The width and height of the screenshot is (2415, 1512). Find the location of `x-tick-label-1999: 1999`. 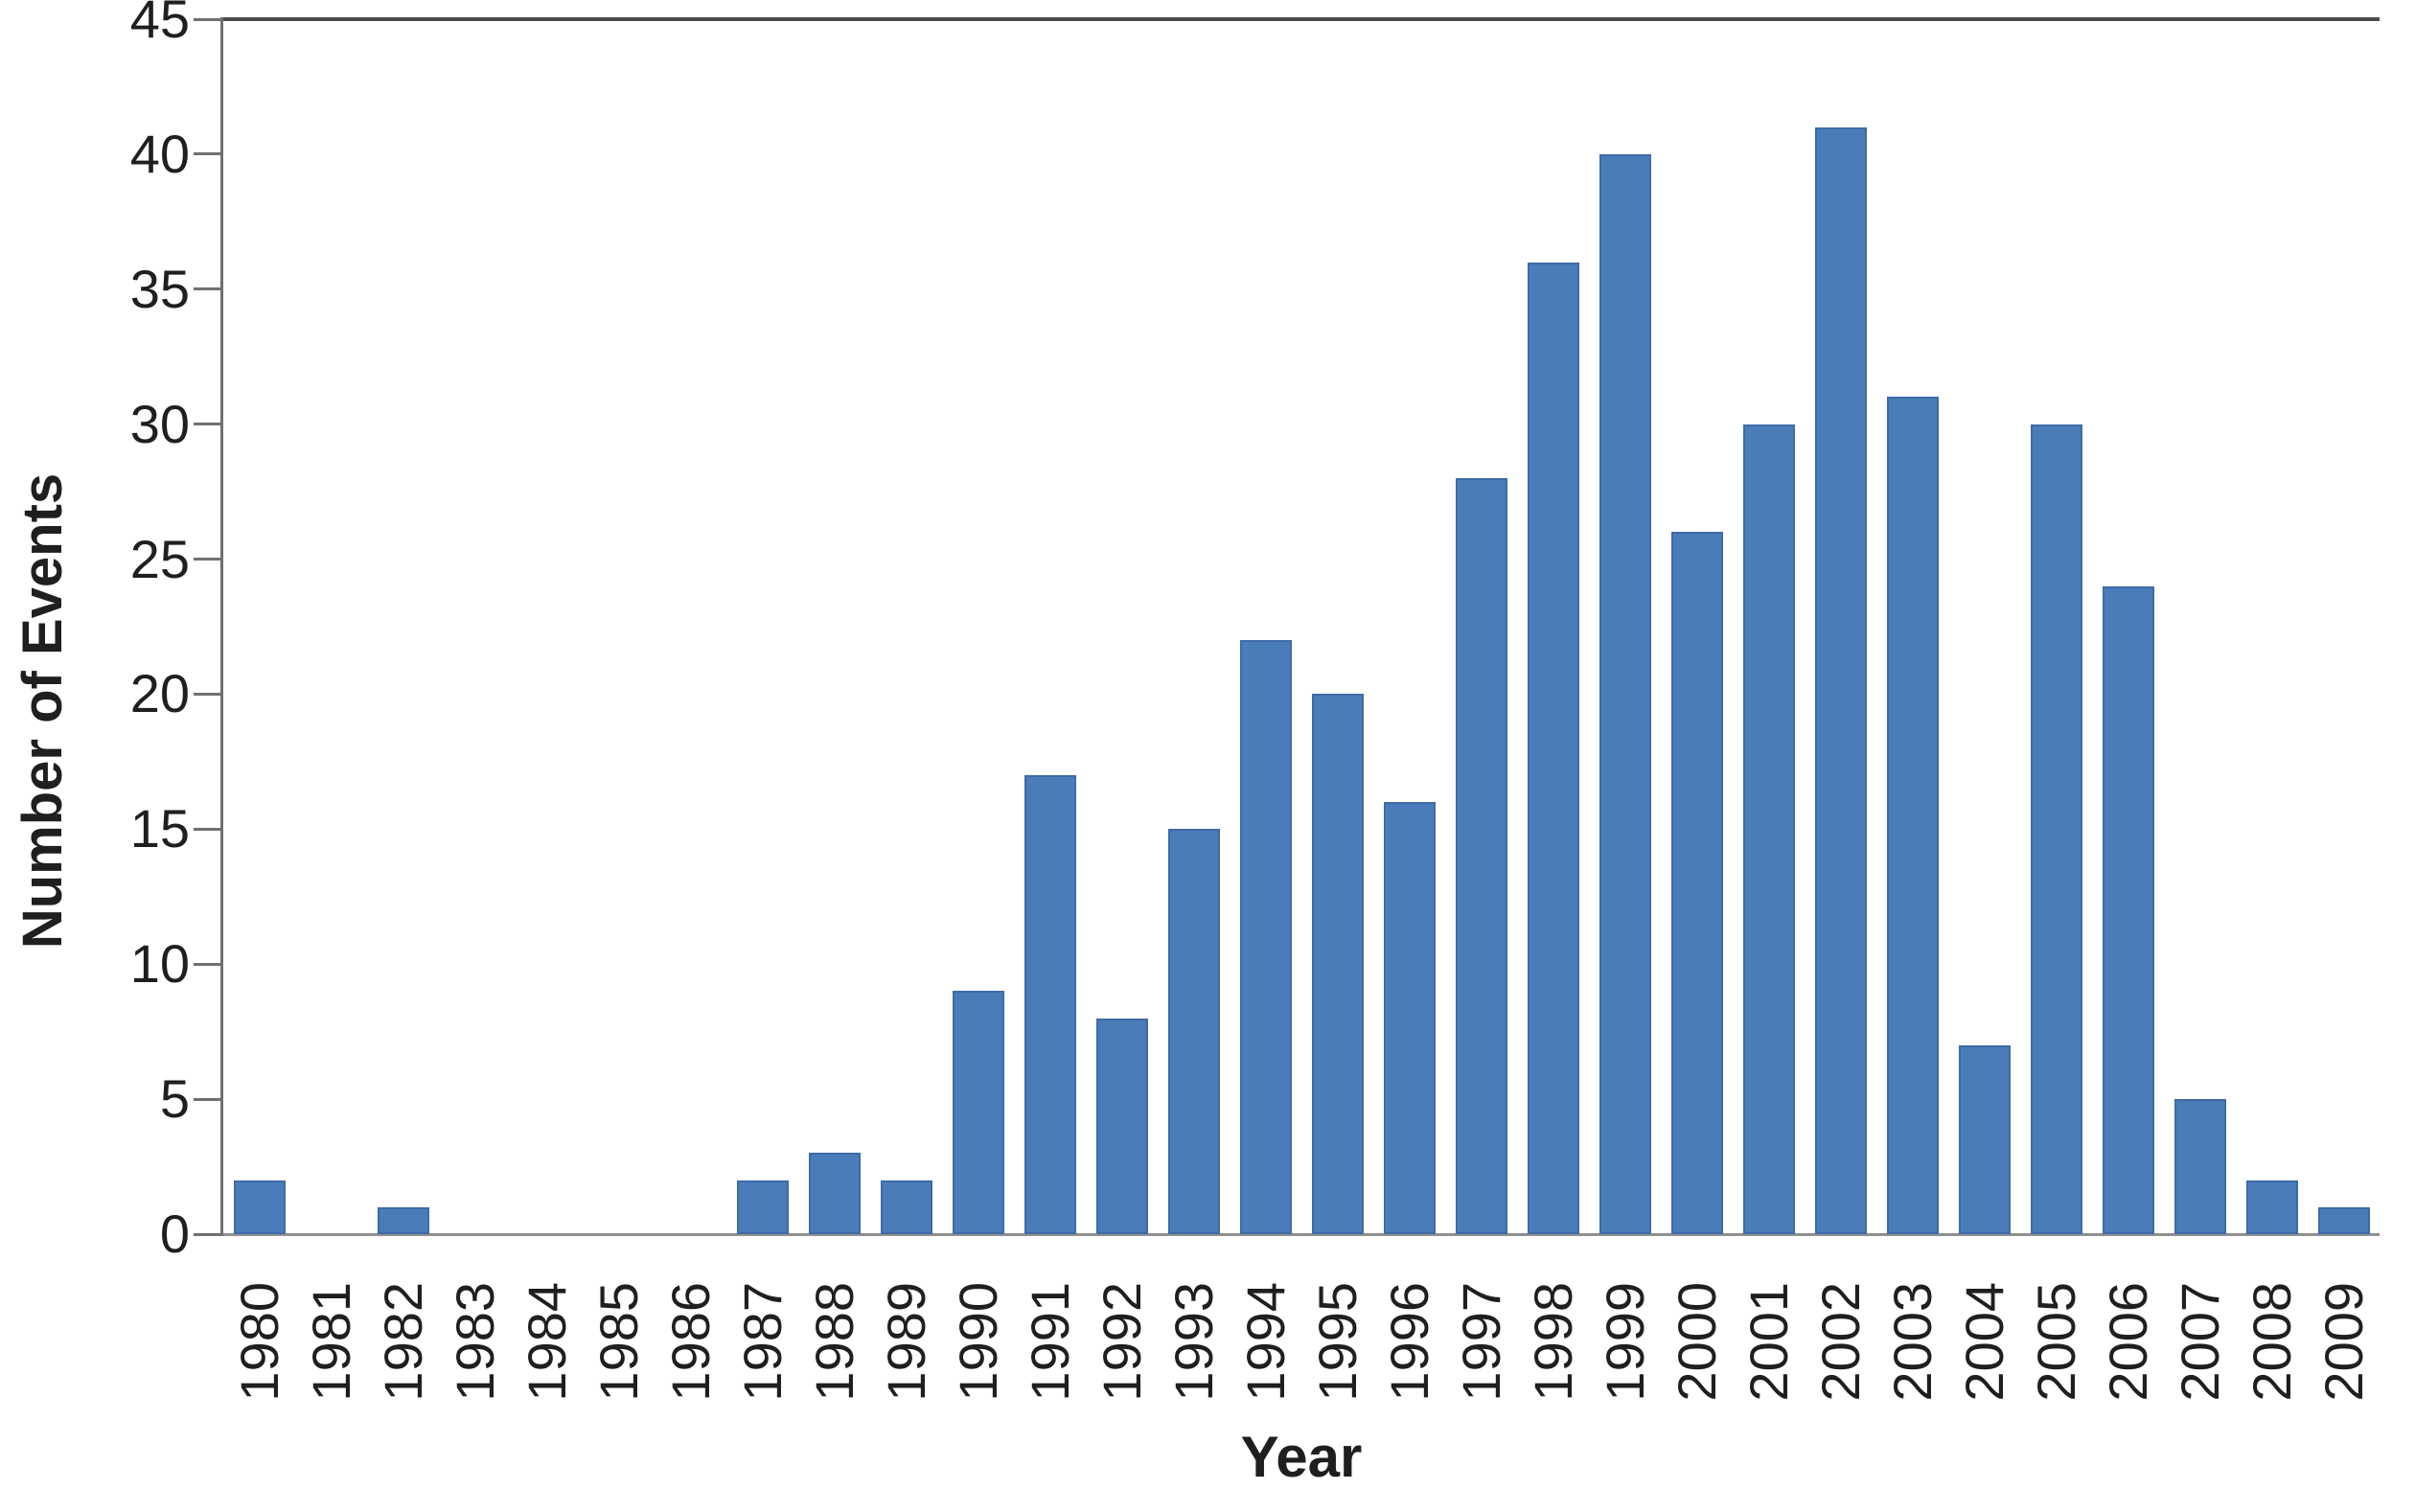

x-tick-label-1999: 1999 is located at coordinates (1624, 1342).